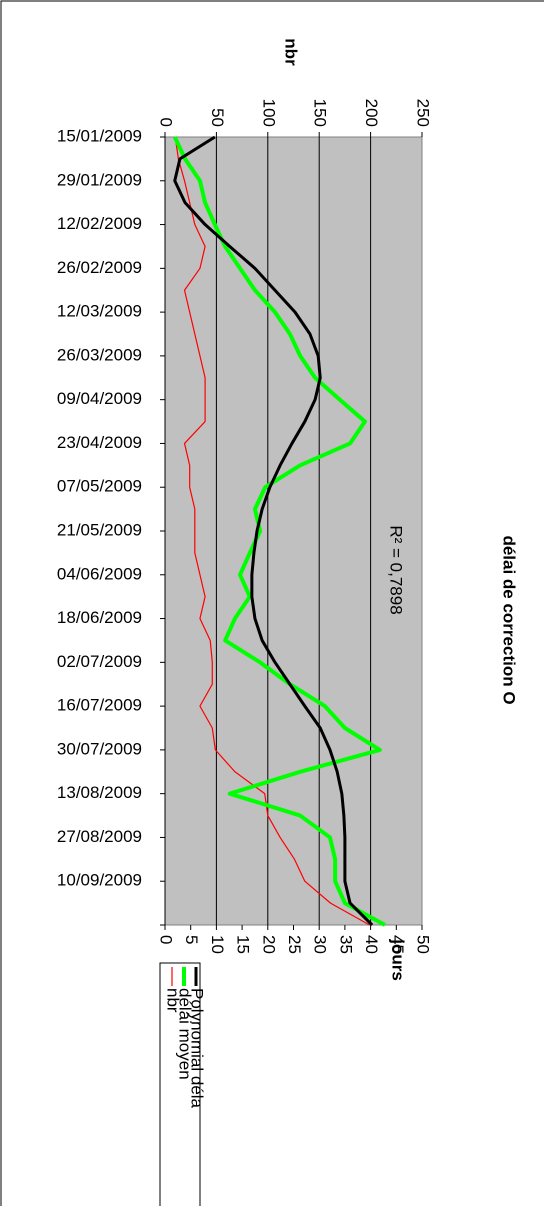  I want to click on legend-label: nbr, so click(173, 1000).